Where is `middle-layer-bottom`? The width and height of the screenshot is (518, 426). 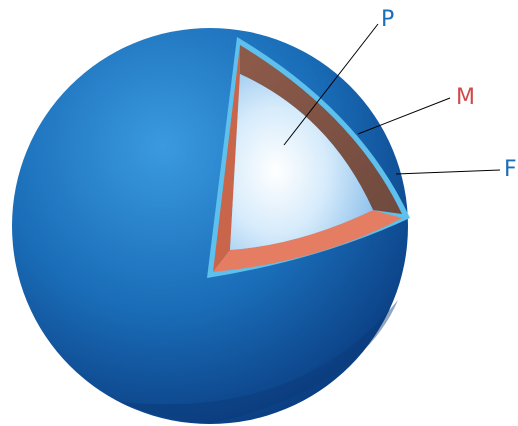 middle-layer-bottom is located at coordinates (307, 241).